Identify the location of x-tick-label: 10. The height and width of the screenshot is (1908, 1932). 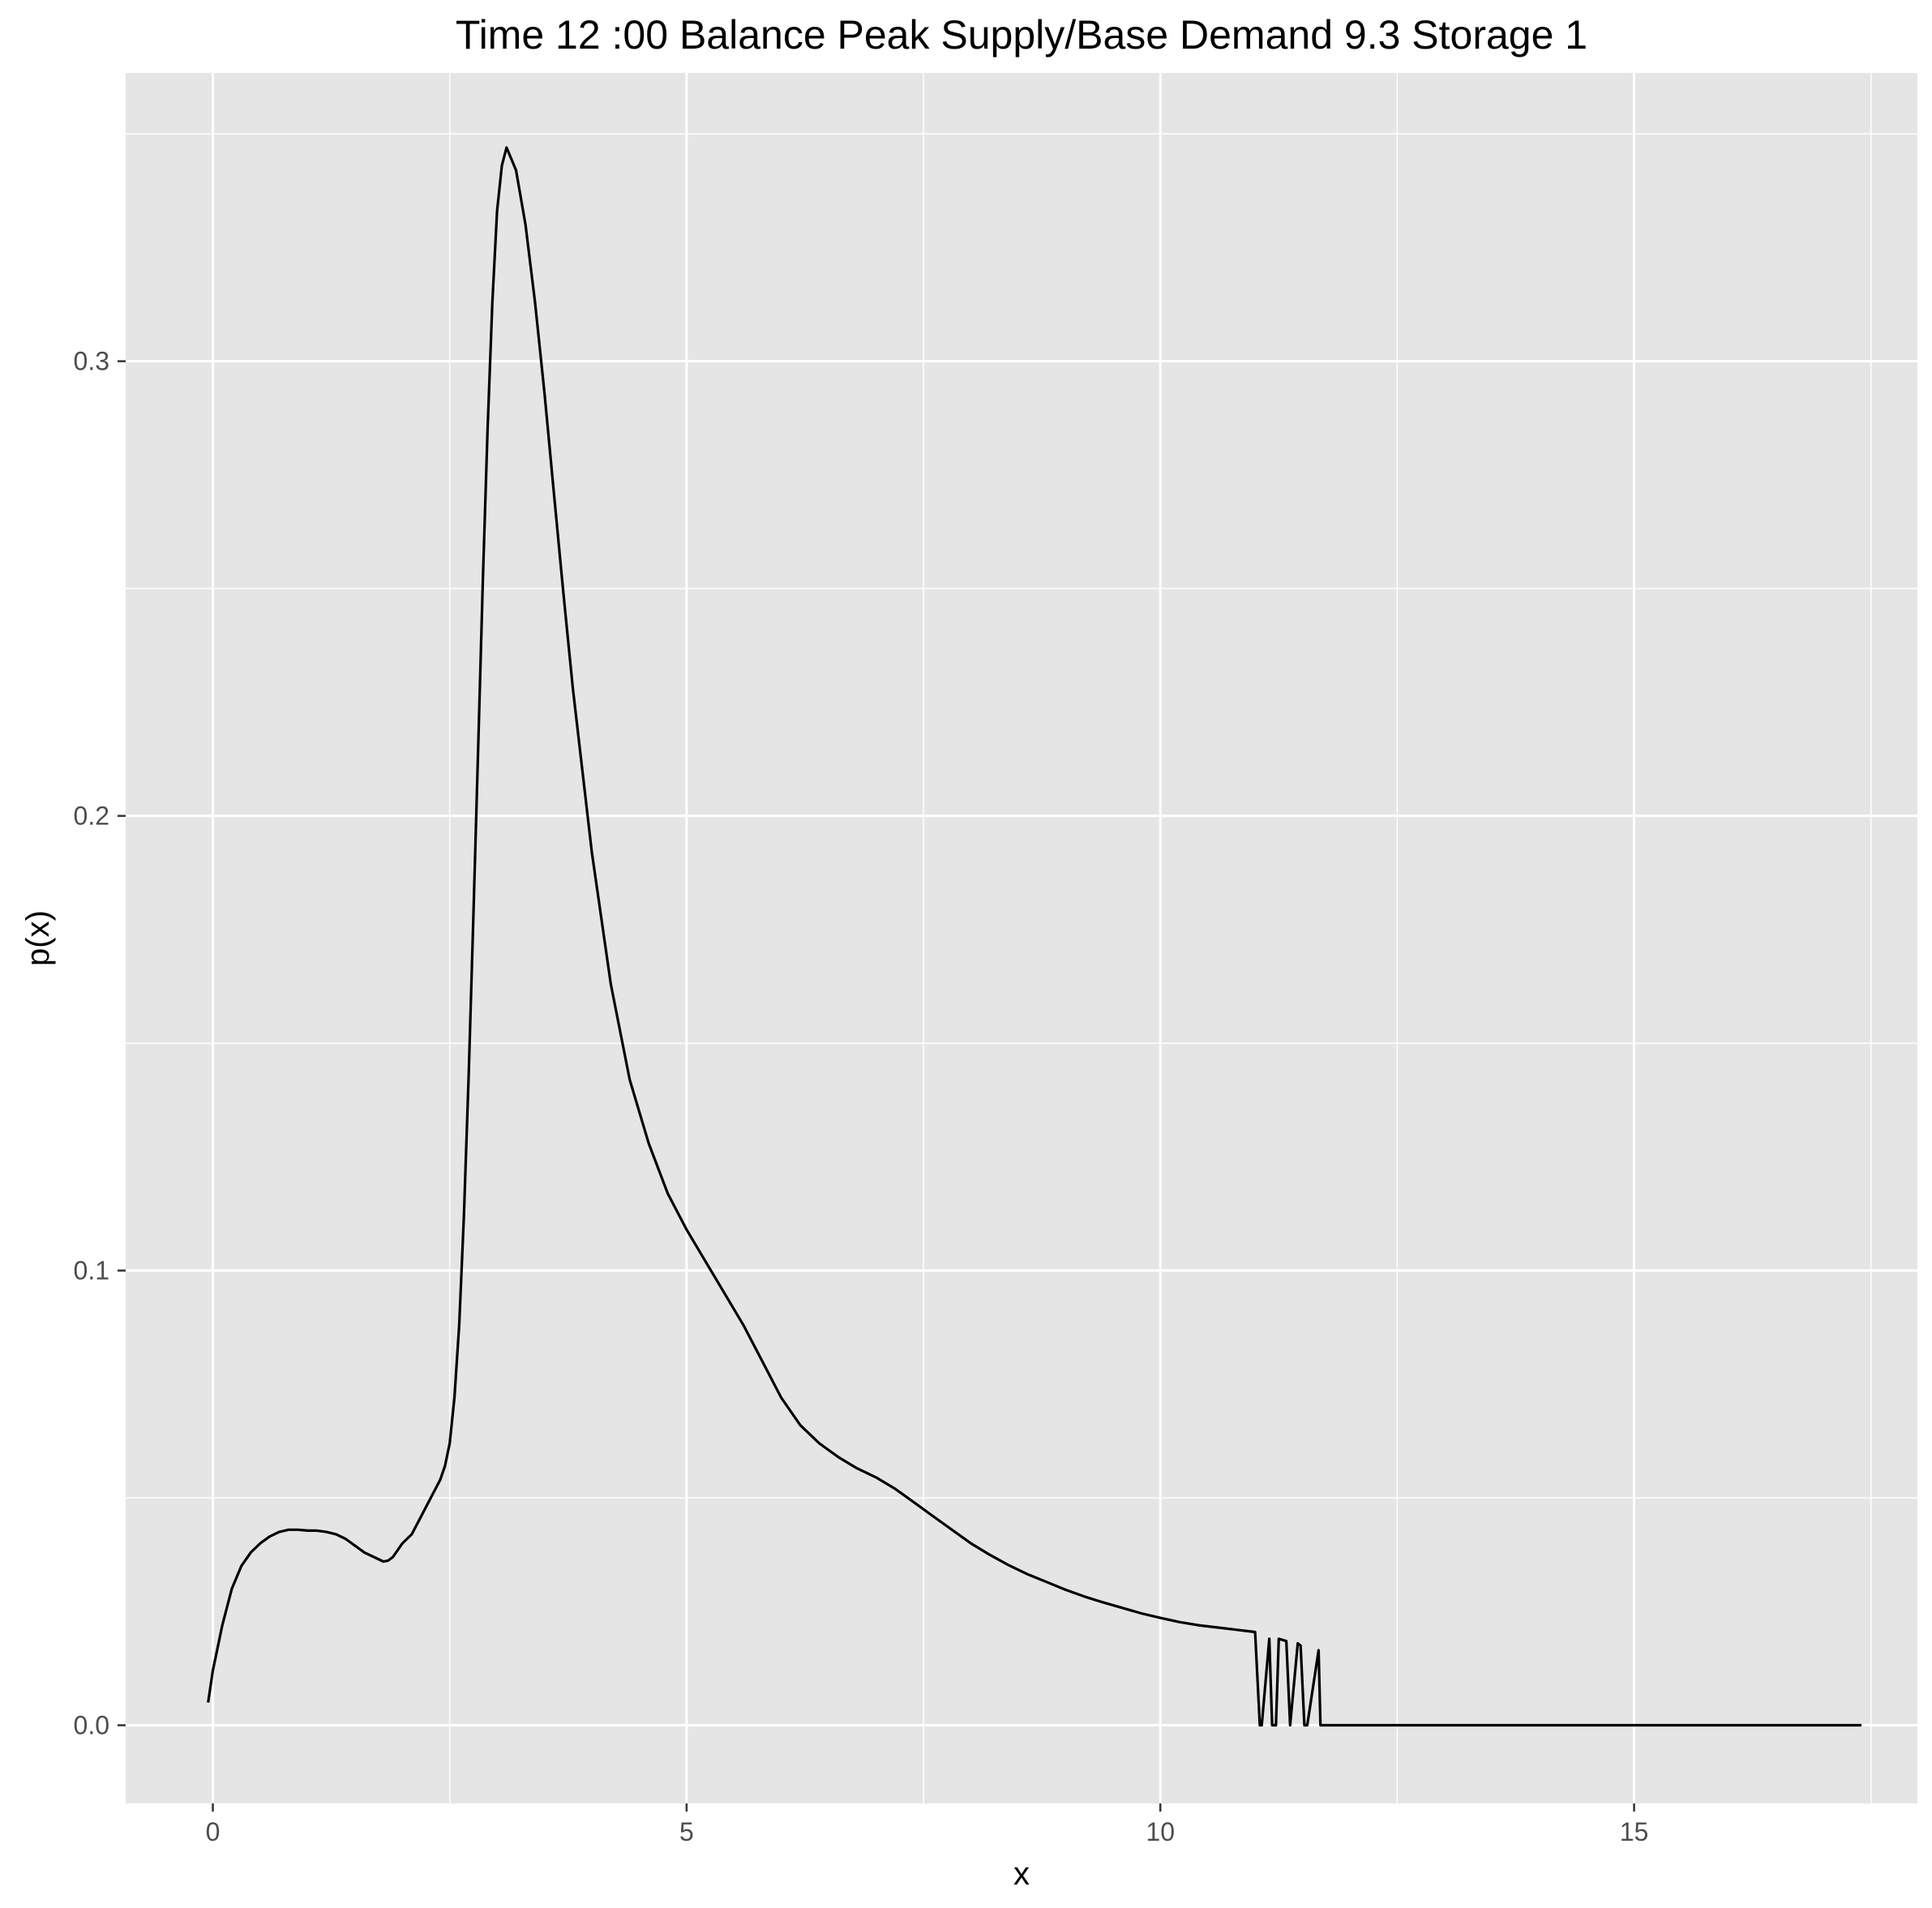
(1160, 1831).